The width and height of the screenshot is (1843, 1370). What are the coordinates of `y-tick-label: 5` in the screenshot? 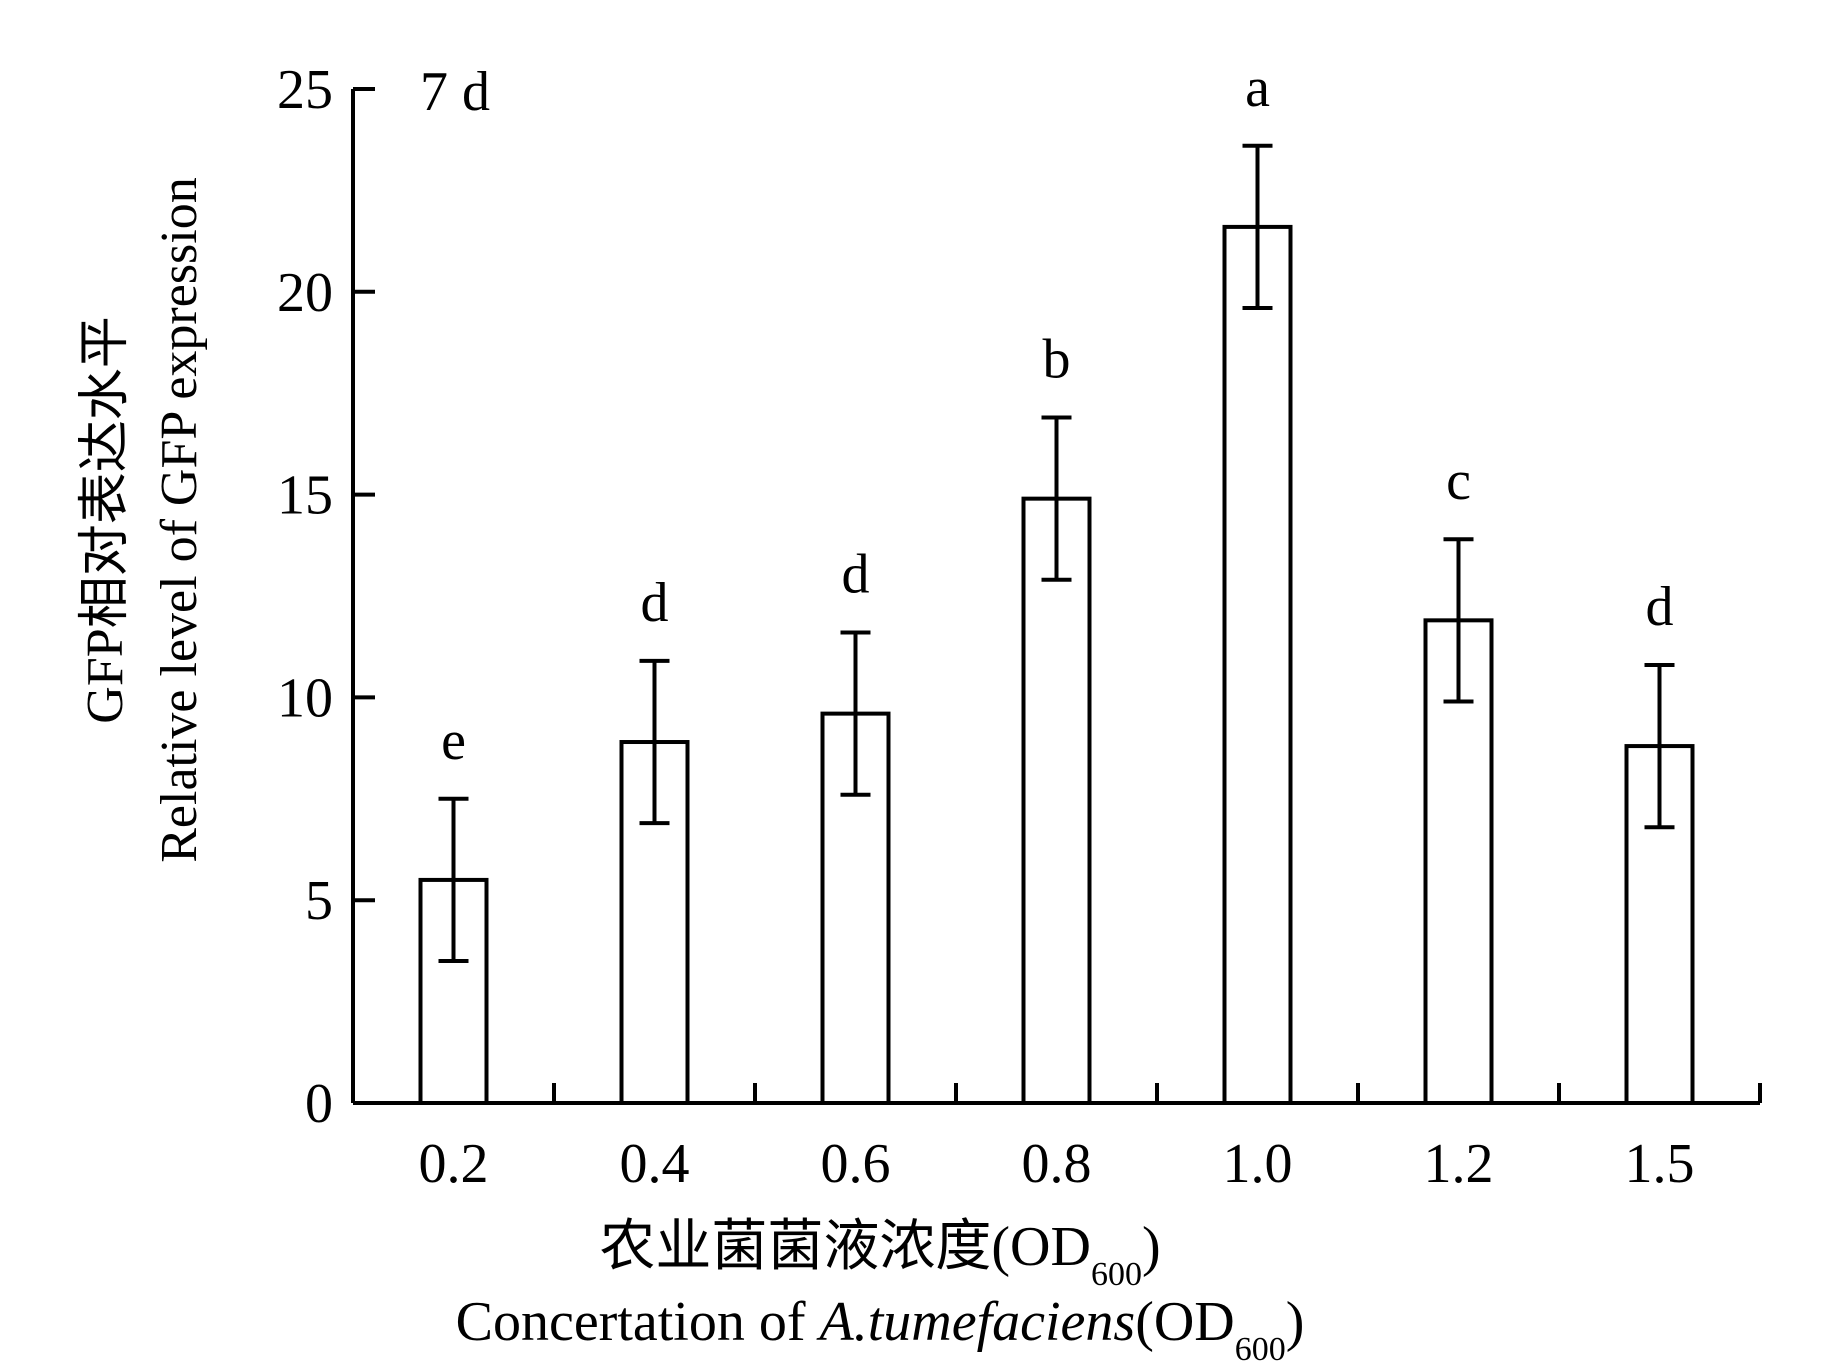 It's located at (319, 901).